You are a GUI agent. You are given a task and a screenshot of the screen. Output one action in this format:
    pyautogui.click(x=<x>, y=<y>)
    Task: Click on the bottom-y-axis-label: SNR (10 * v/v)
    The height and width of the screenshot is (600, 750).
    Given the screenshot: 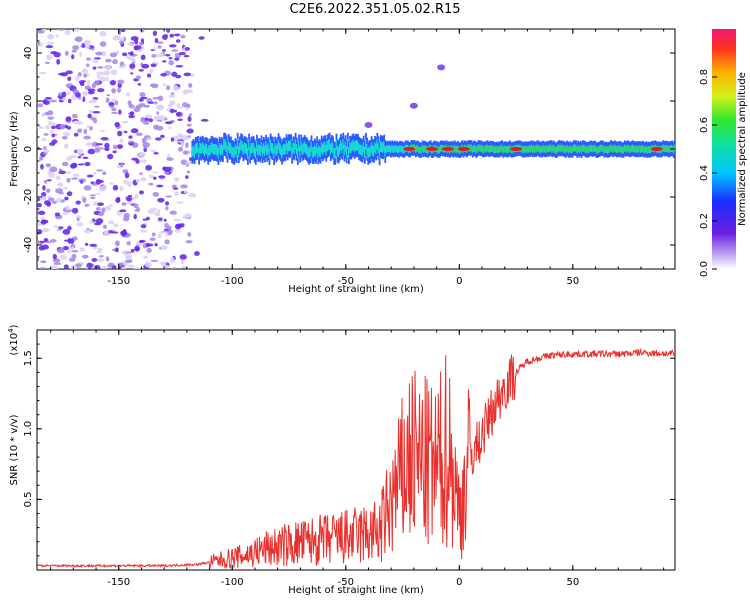 What is the action you would take?
    pyautogui.click(x=14, y=449)
    